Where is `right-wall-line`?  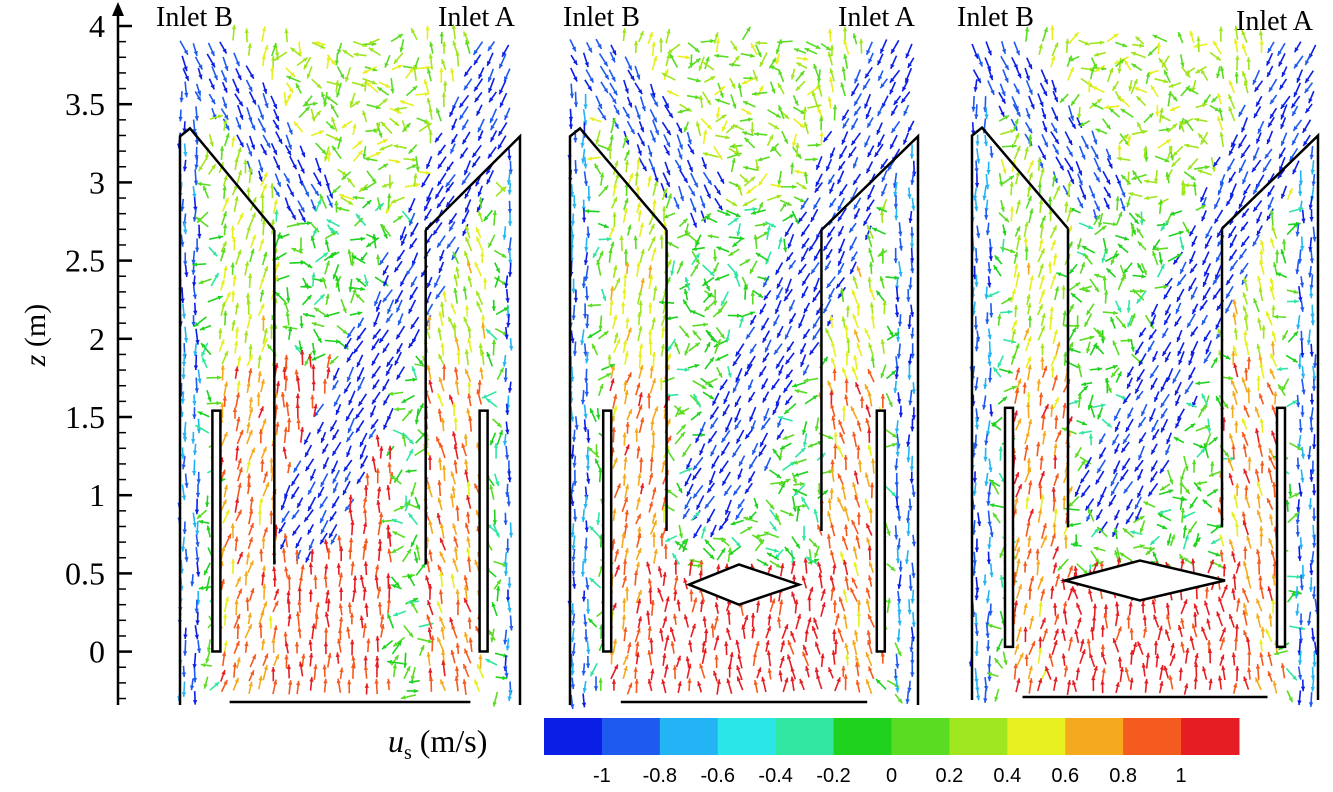 right-wall-line is located at coordinates (473, 419).